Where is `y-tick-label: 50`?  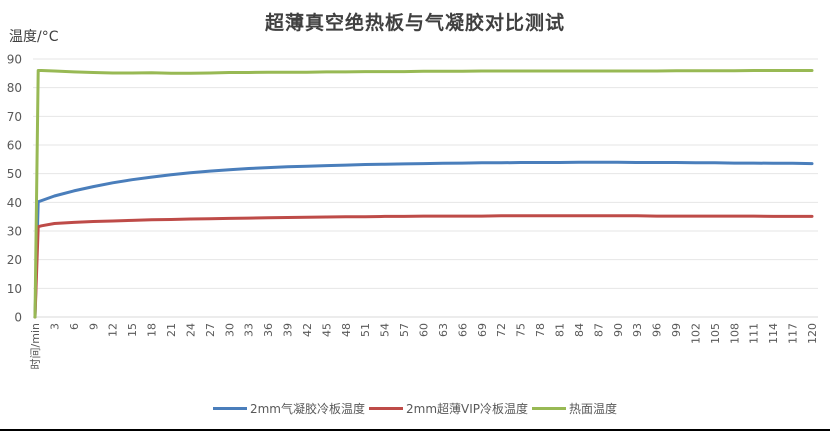
y-tick-label: 50 is located at coordinates (14, 174).